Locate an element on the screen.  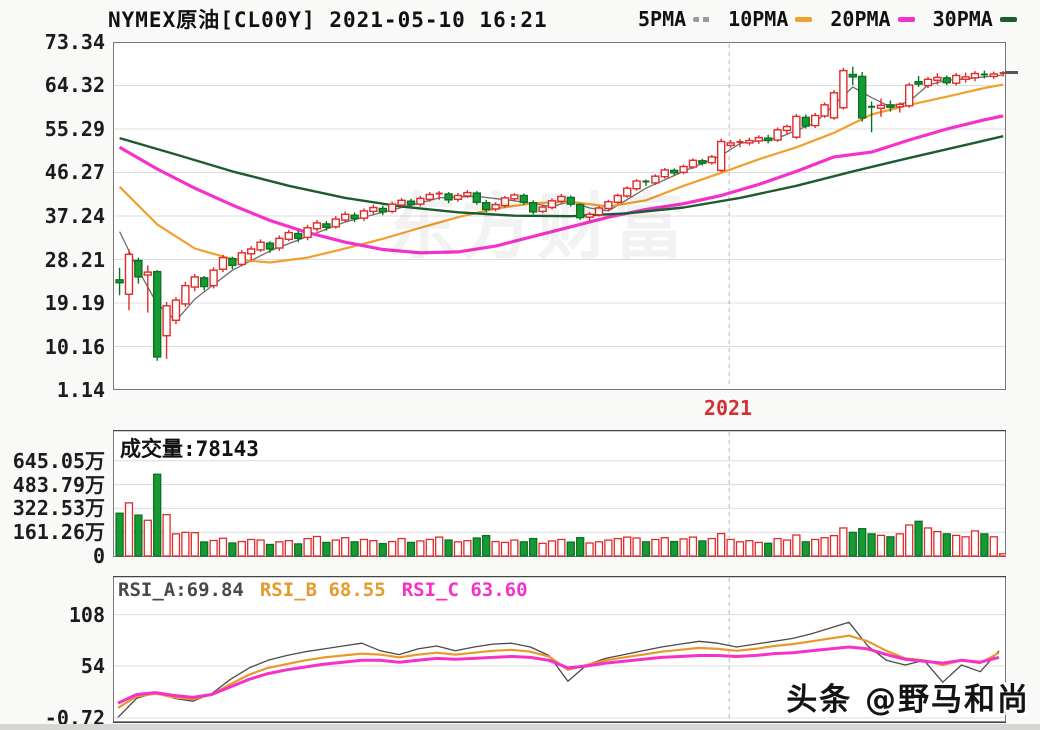
legend-label: 20PMA is located at coordinates (860, 19).